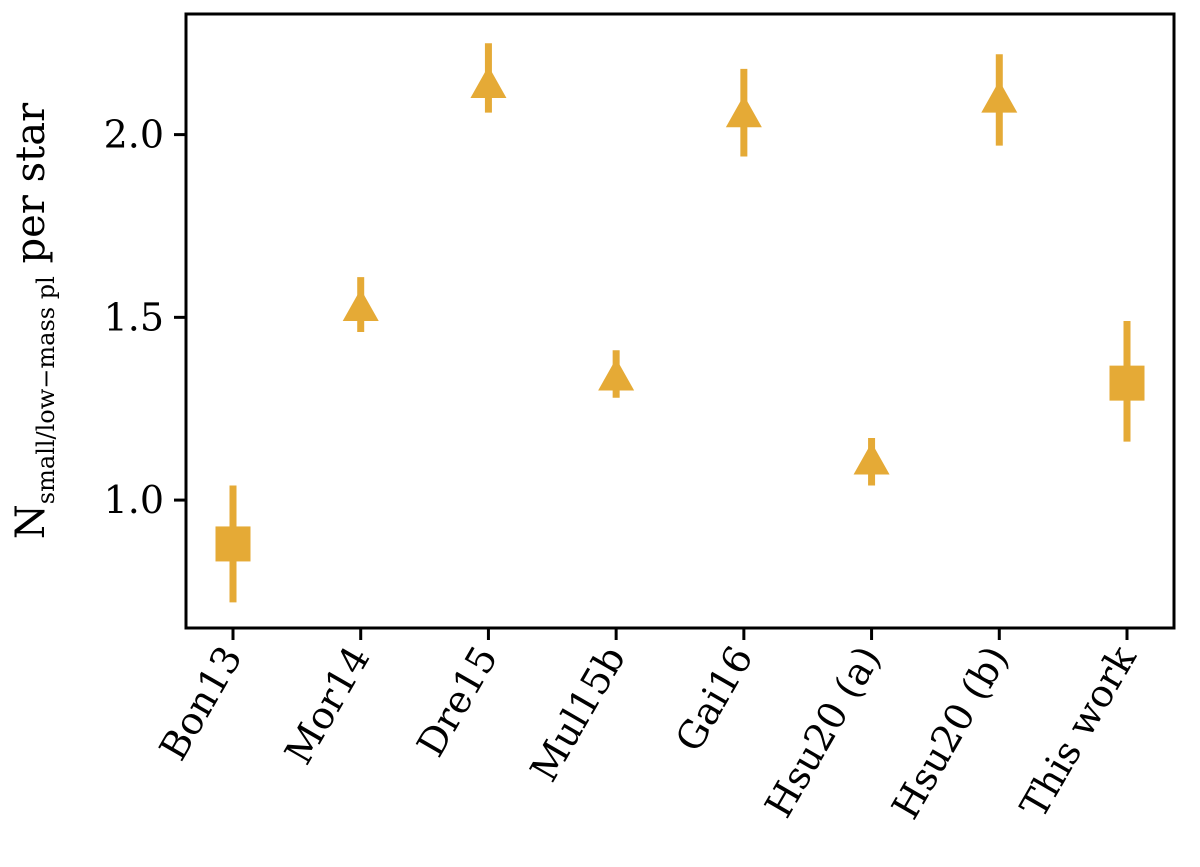 This screenshot has width=1200, height=867. What do you see at coordinates (134, 135) in the screenshot?
I see `y-tick-label: 2.0` at bounding box center [134, 135].